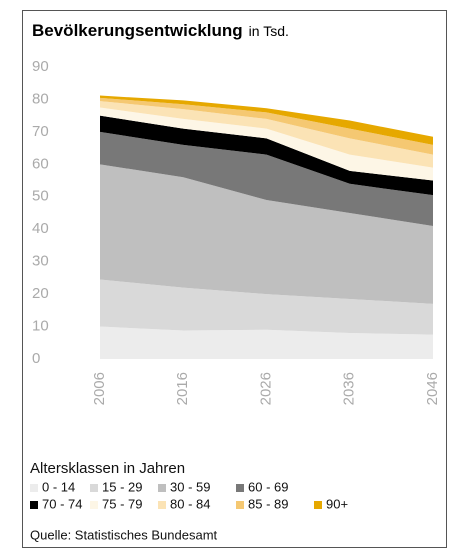  I want to click on legend-label: 75 - 79, so click(122, 503).